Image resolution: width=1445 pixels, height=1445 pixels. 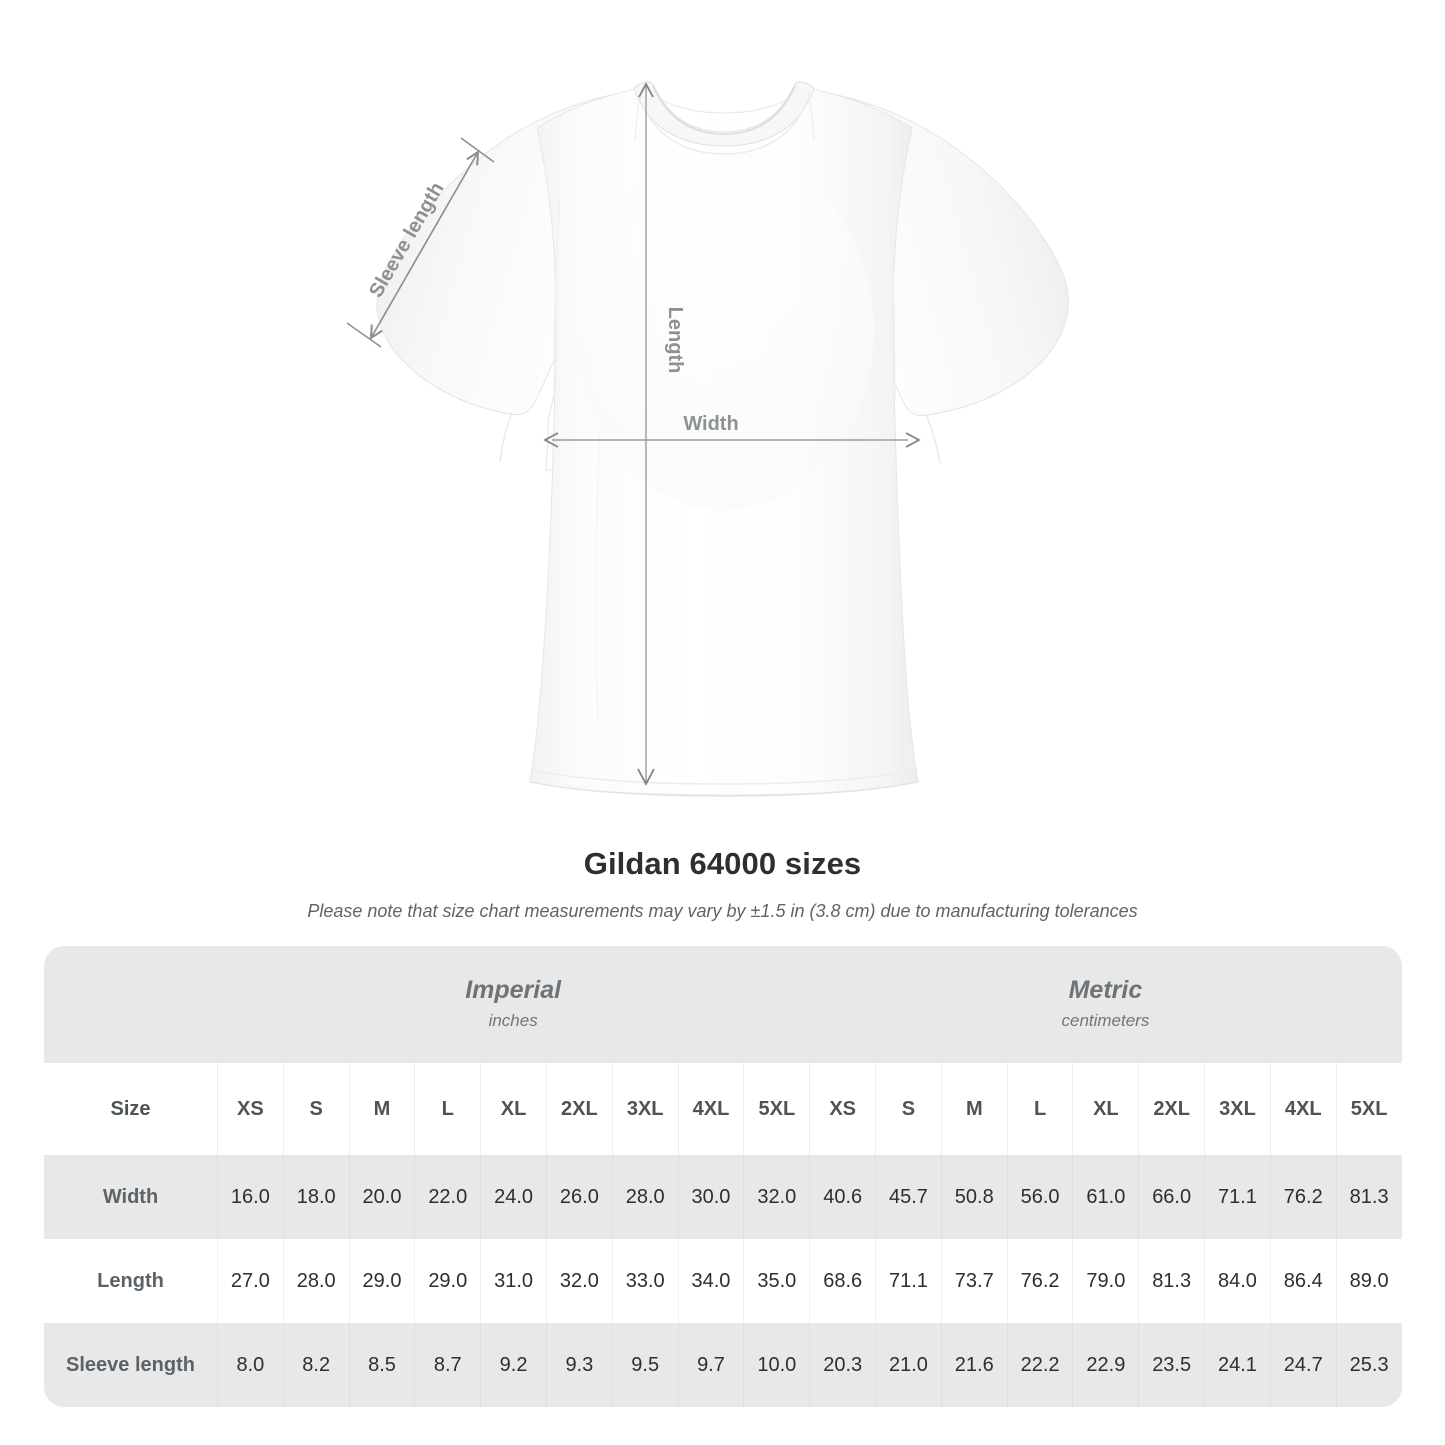 What do you see at coordinates (1302, 1365) in the screenshot?
I see `cell-sleeve-metric-4xl: 24.7` at bounding box center [1302, 1365].